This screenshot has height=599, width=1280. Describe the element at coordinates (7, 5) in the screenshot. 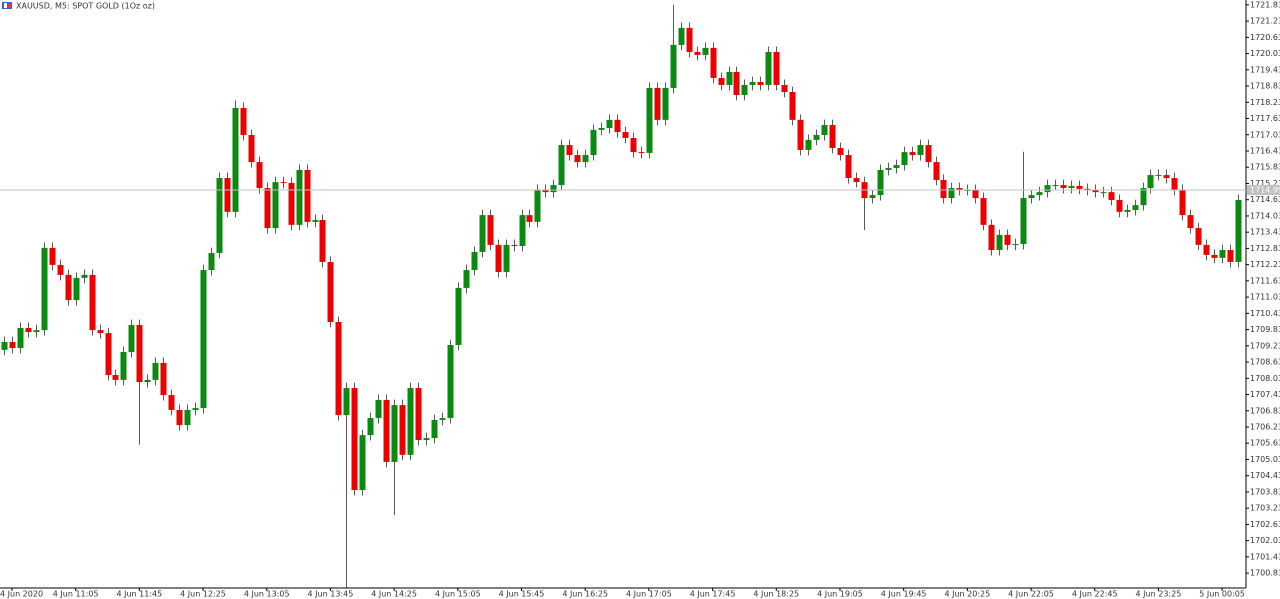

I see `chart-icon` at that location.